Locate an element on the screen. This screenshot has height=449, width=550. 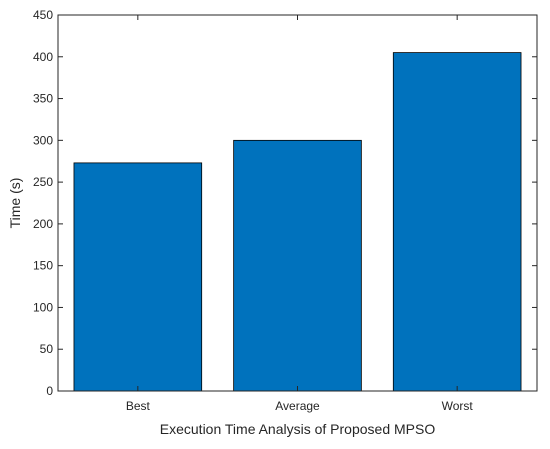
bar-best is located at coordinates (138, 277).